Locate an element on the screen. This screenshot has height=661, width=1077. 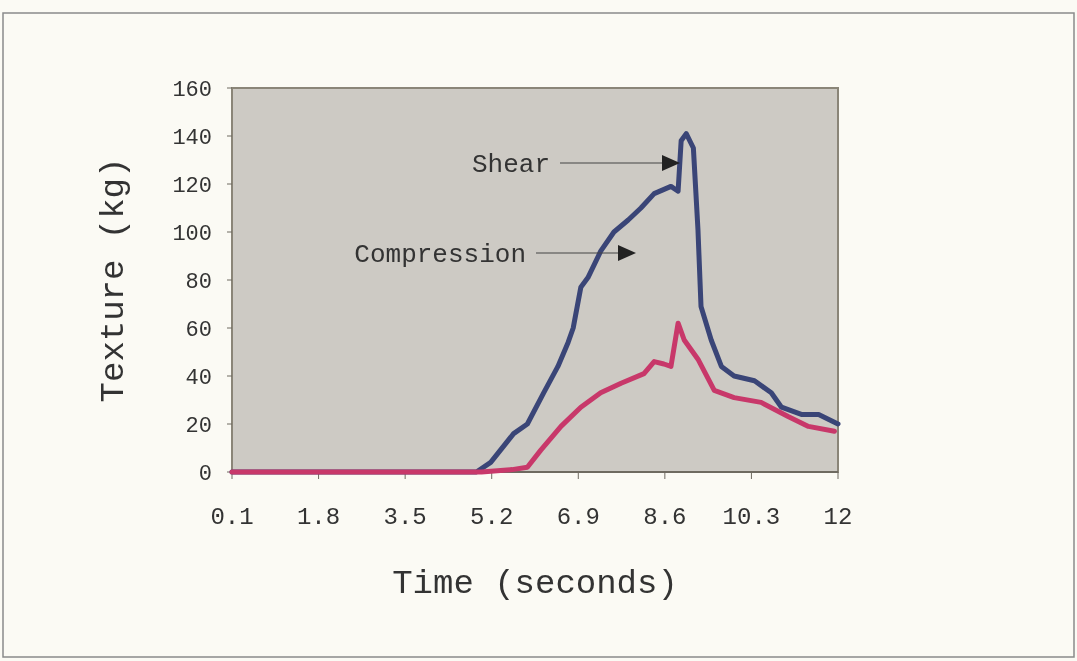
annotation: Shear is located at coordinates (510, 165).